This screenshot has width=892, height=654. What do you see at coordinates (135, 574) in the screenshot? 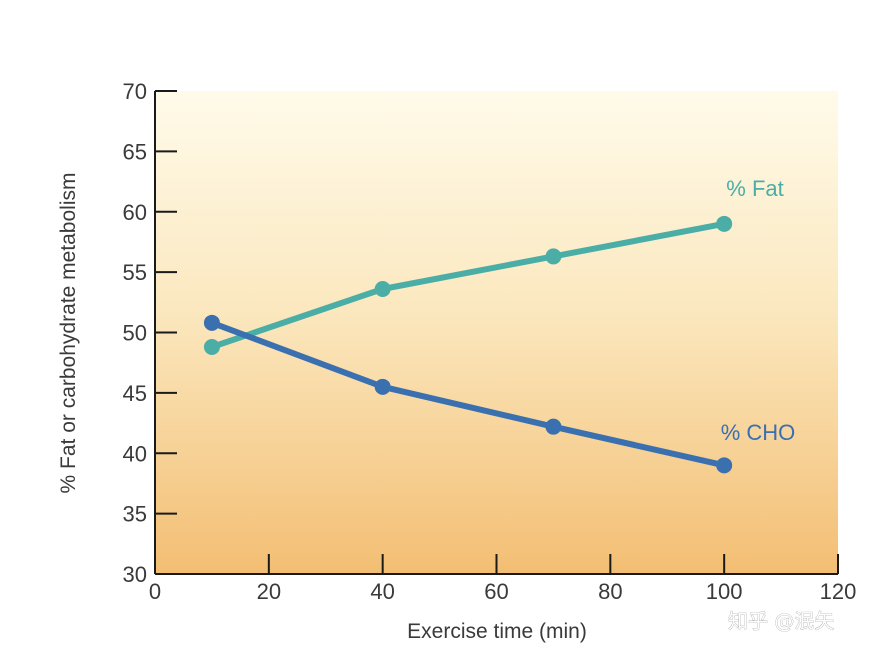
I see `y-tick-label: 30` at bounding box center [135, 574].